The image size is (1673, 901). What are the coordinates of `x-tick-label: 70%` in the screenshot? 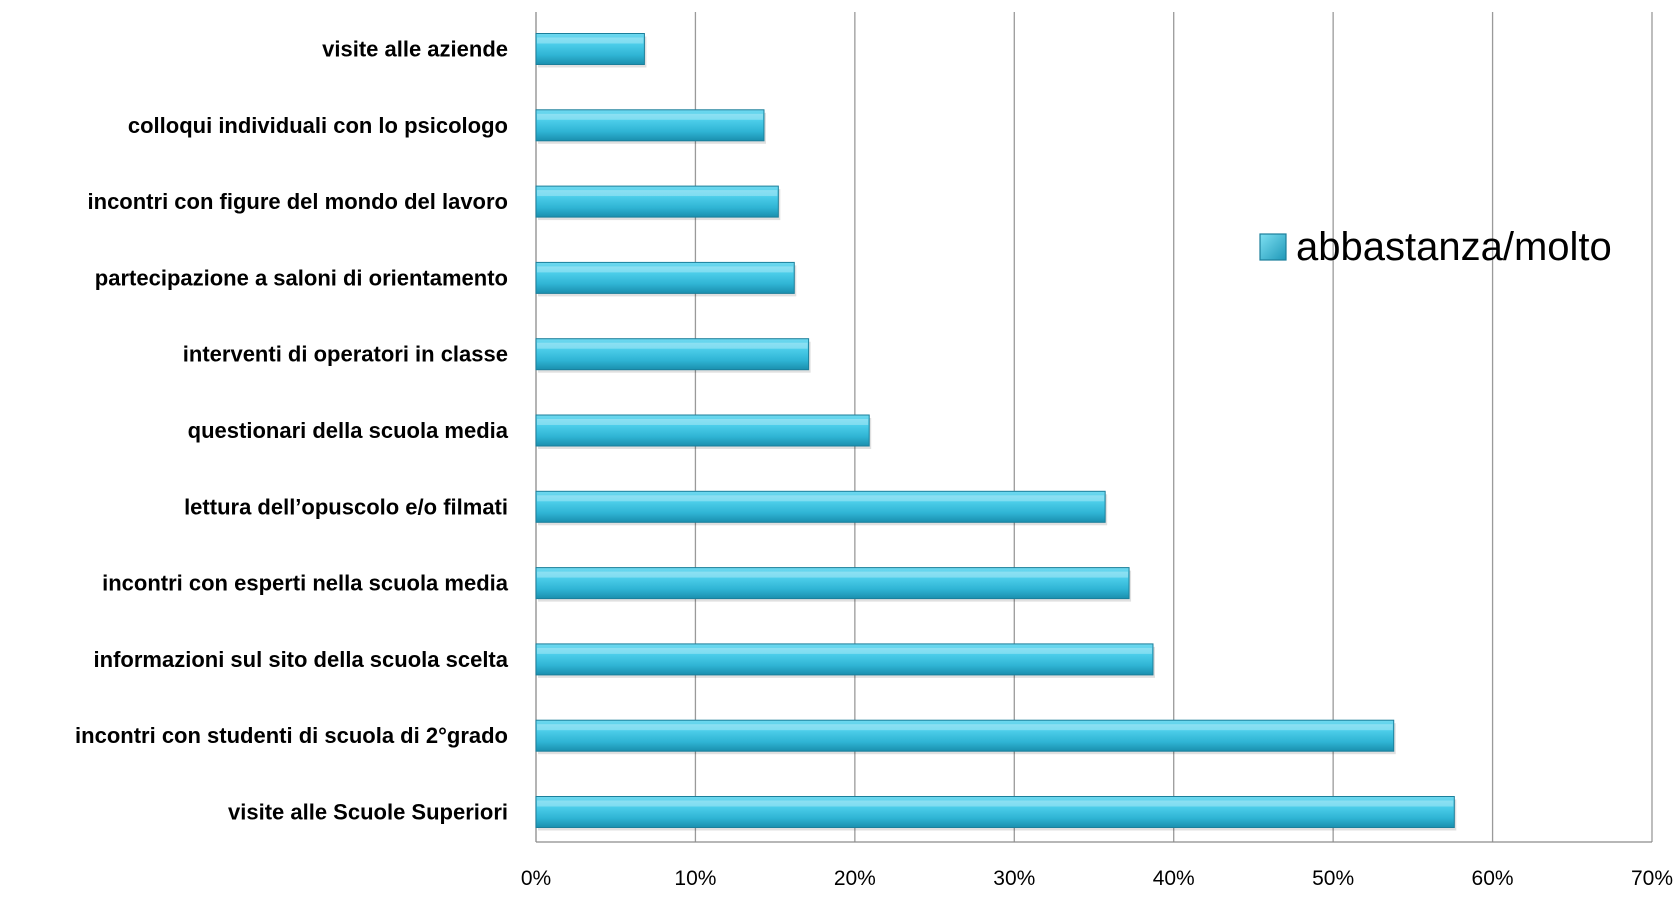 It's located at (1652, 878).